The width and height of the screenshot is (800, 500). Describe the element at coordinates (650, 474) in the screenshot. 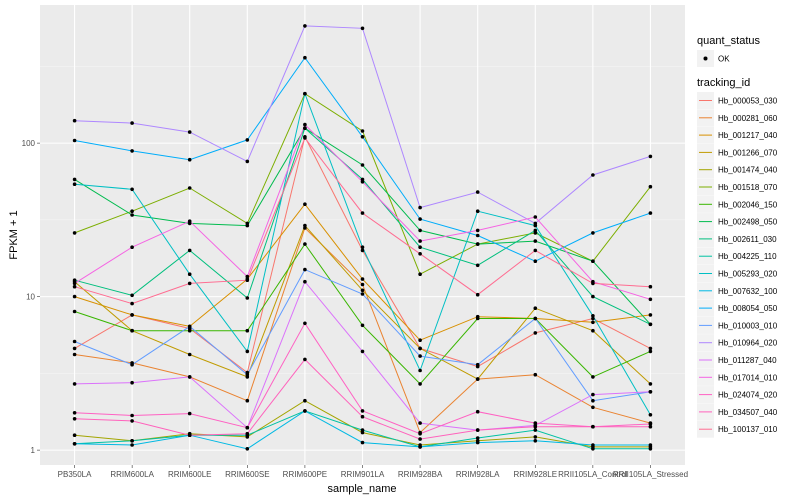

I see `x-tick-label: RRII105LA_Stressed` at that location.